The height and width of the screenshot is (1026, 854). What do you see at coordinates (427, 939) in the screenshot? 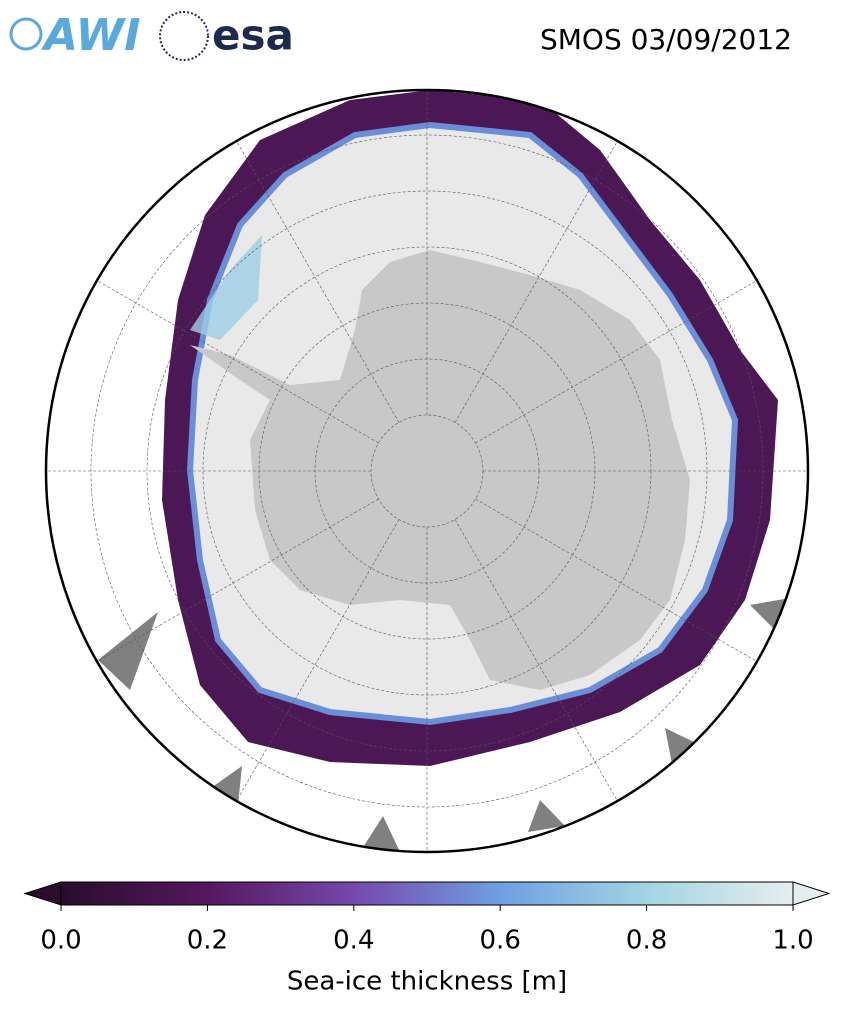
I see `colorbar: 0.0 0.2 0.4 0.6 0.8 1.0 Sea-ice thickness [m]` at bounding box center [427, 939].